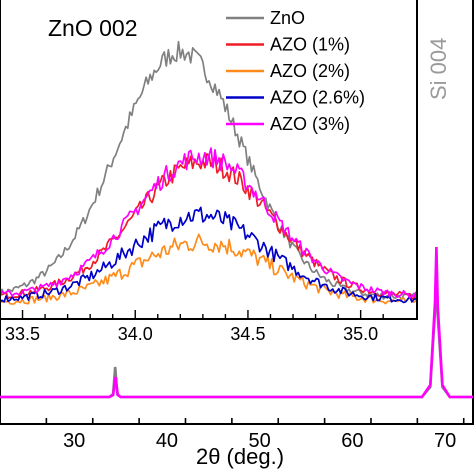  I want to click on legend-item-azo-1: AZO (1%), so click(288, 45).